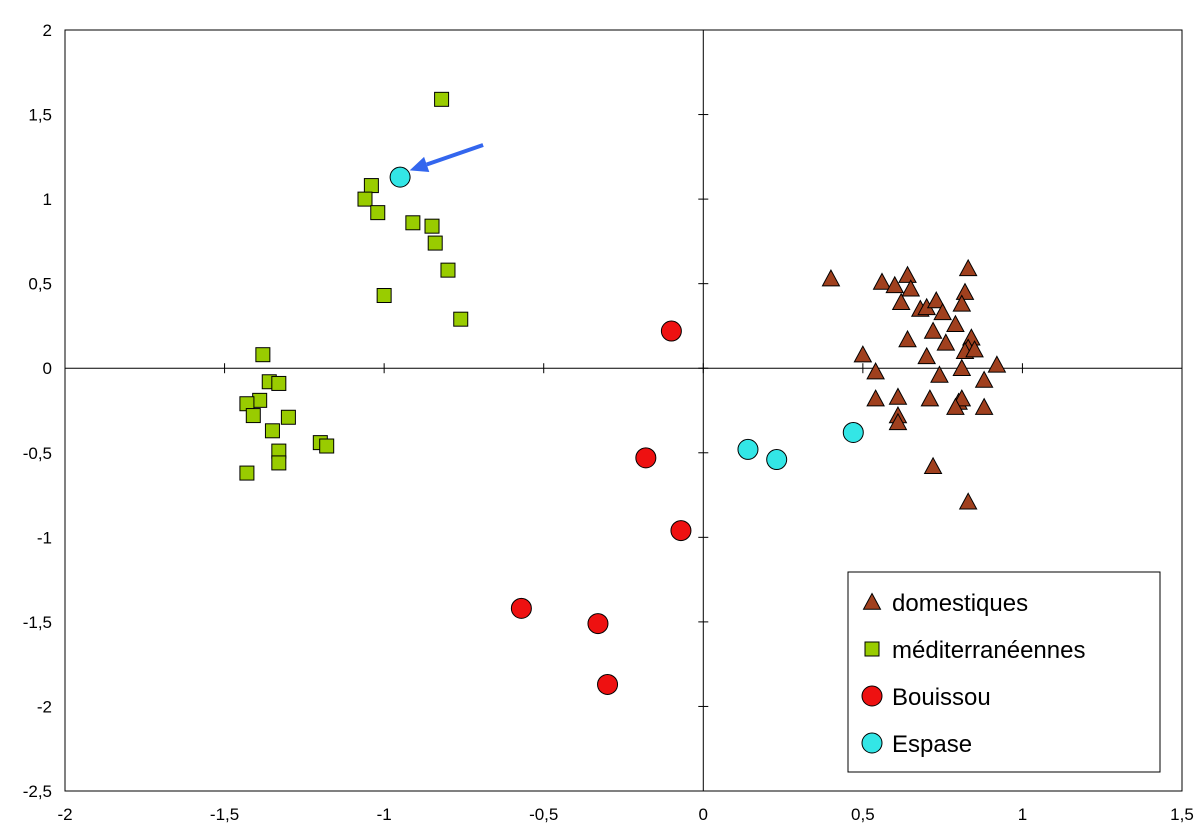 The height and width of the screenshot is (840, 1200). Describe the element at coordinates (1182, 814) in the screenshot. I see `x-tick-label: 1,5` at that location.